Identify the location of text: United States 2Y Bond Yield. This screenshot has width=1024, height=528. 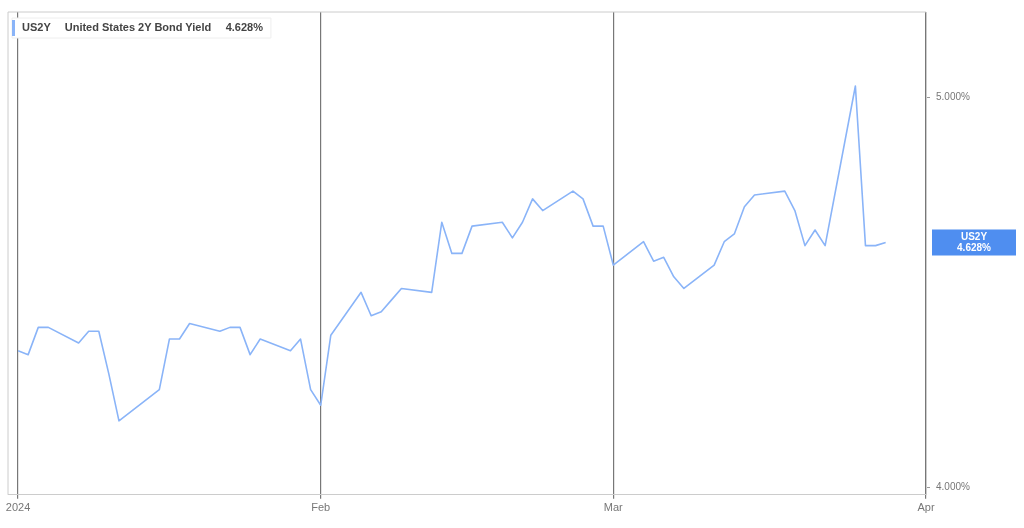
(138, 27).